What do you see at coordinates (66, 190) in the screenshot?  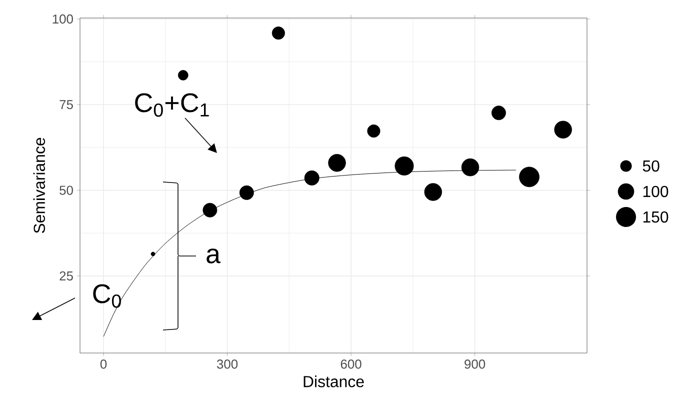 I see `y-tick-label: 50` at bounding box center [66, 190].